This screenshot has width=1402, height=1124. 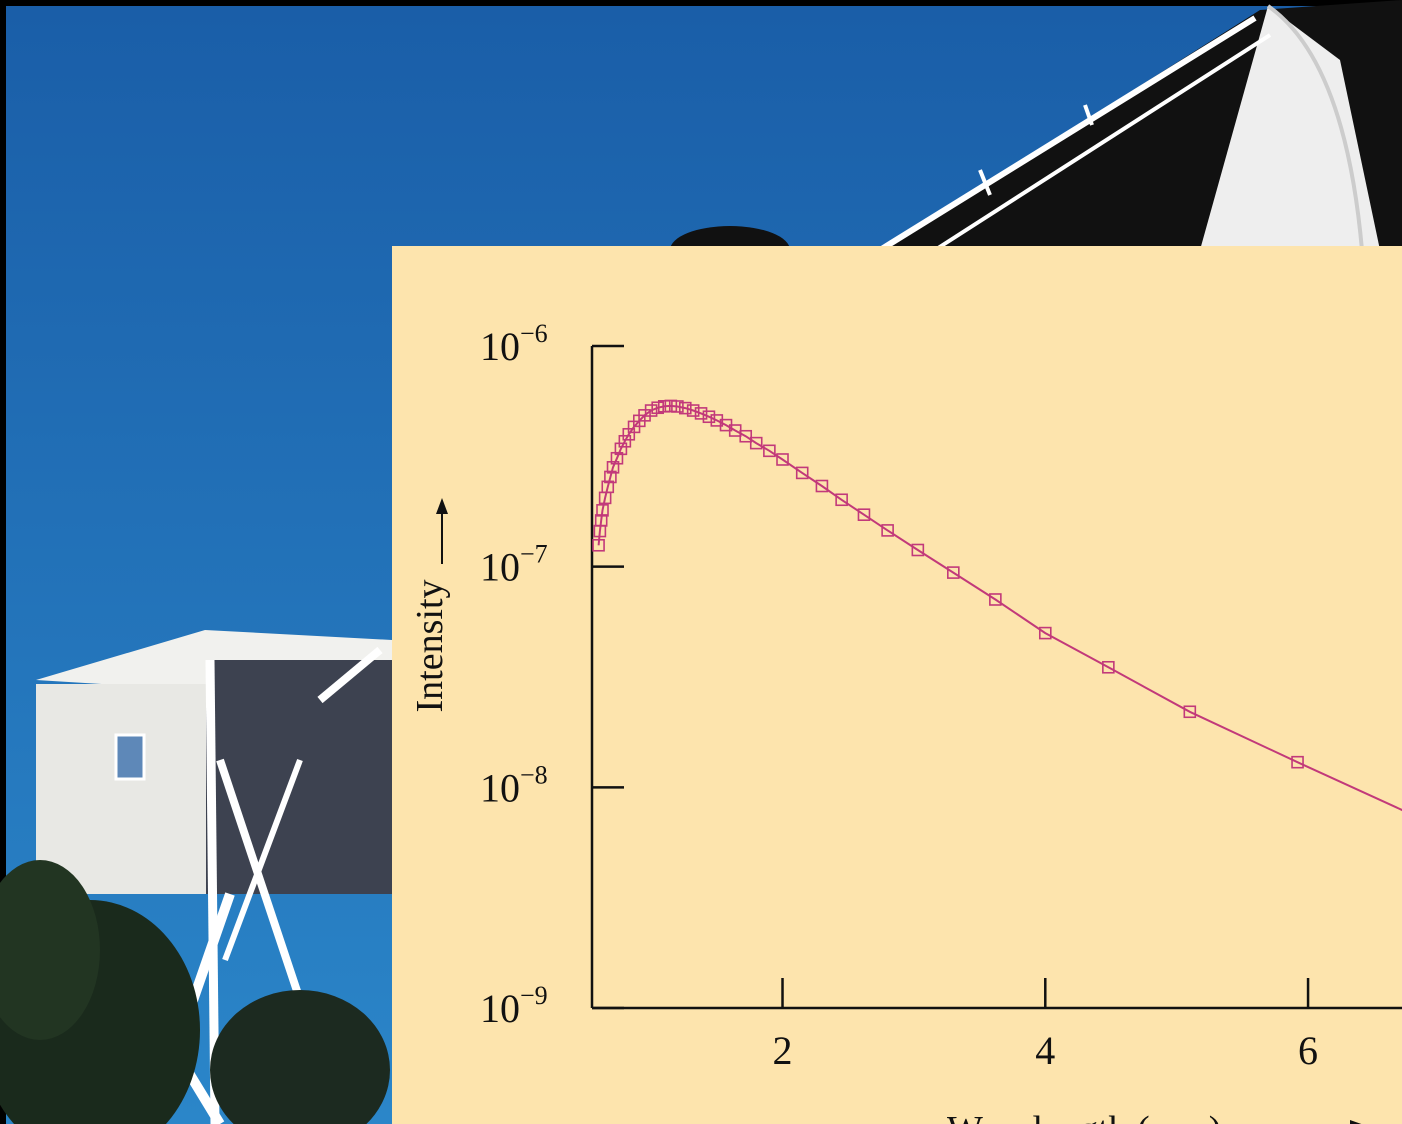 I want to click on y-axis-arrow, so click(x=442, y=531).